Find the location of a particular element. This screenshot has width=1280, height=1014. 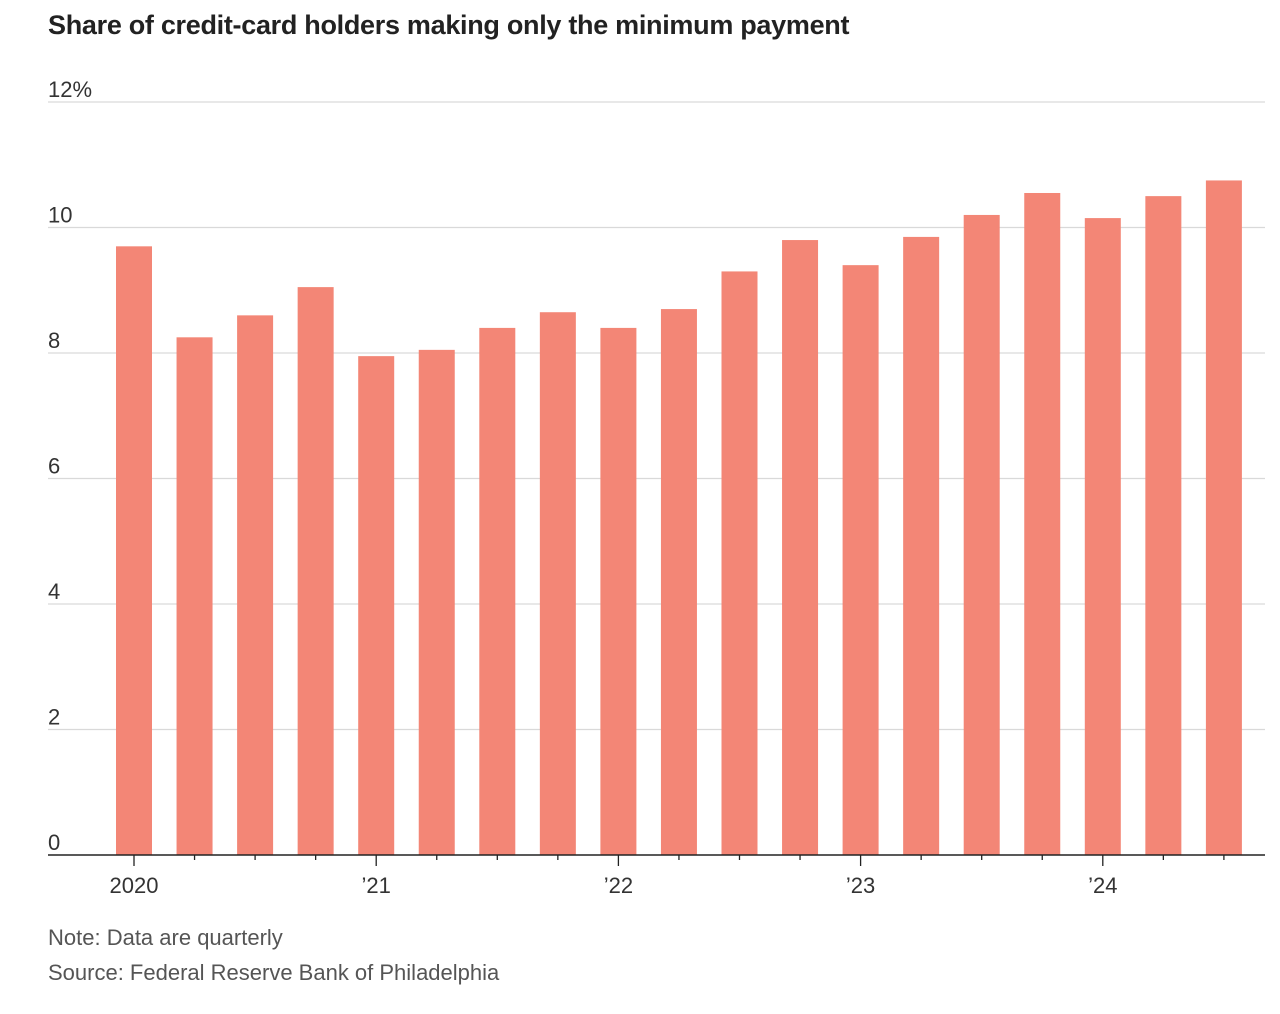

y-tick-label-2: 2 is located at coordinates (54, 717).